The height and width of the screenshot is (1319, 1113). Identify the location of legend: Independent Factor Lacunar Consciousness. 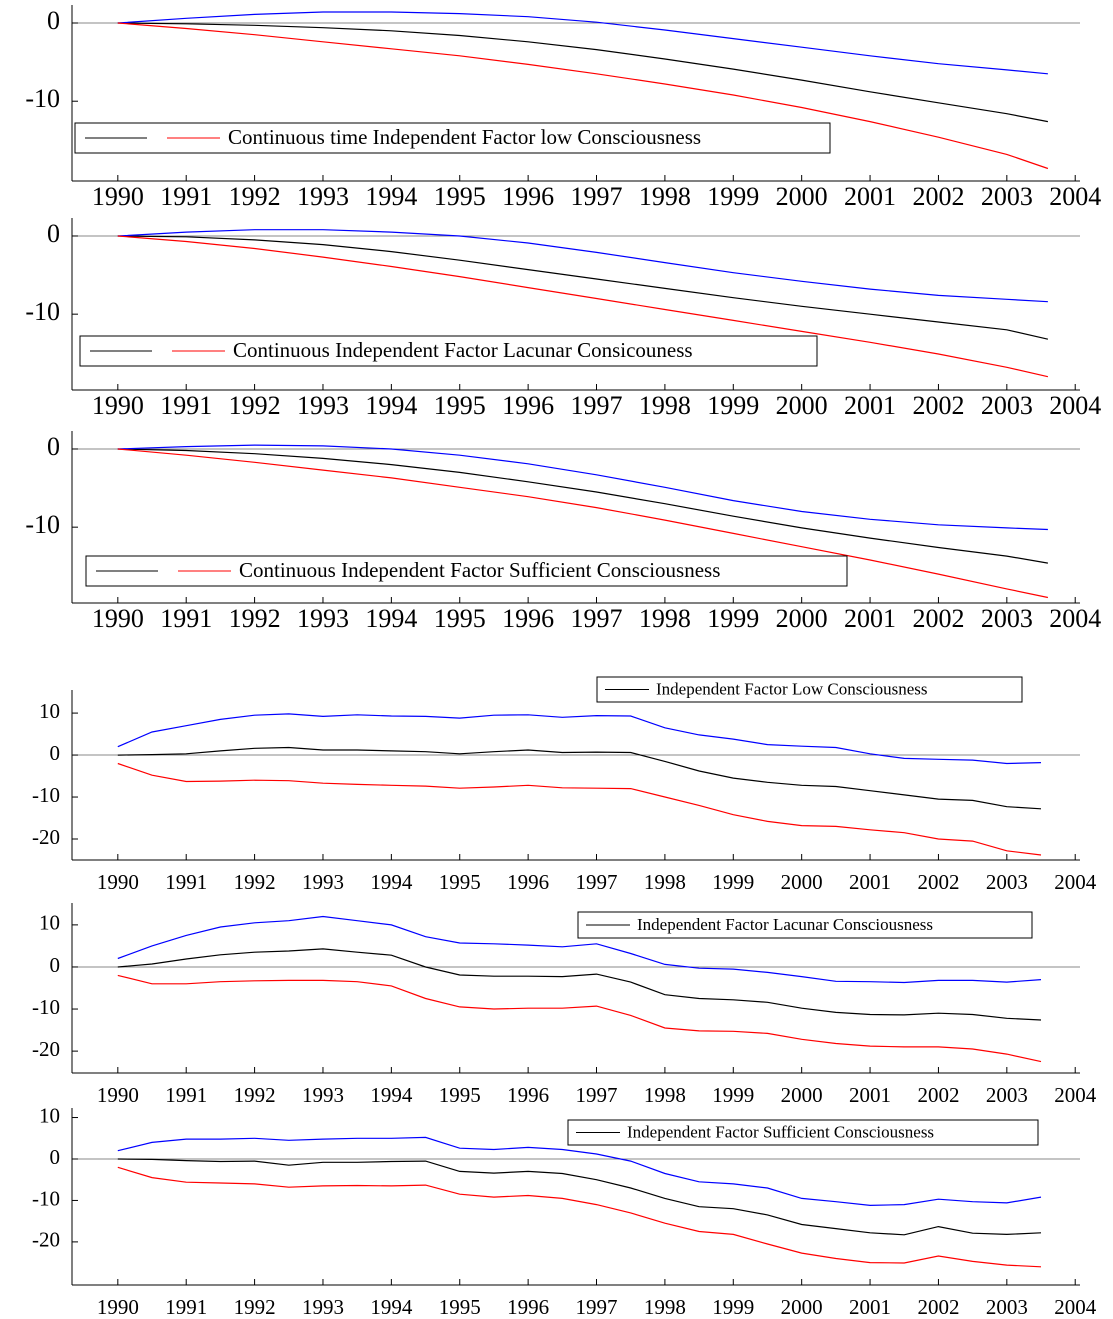
(805, 925).